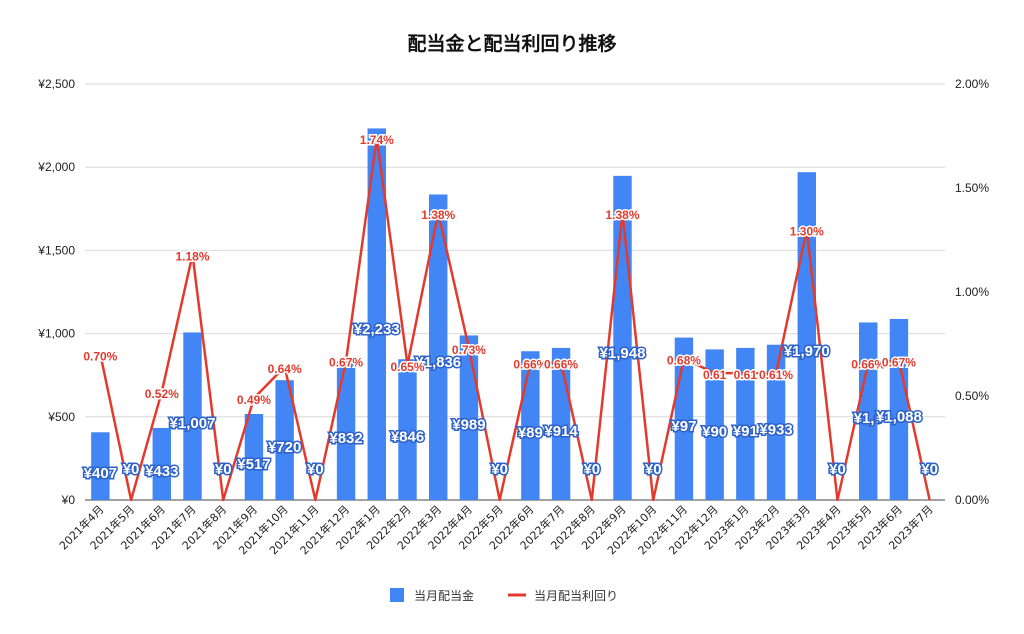 This screenshot has width=1024, height=634. What do you see at coordinates (714, 432) in the screenshot?
I see `bar-value-label: ¥90` at bounding box center [714, 432].